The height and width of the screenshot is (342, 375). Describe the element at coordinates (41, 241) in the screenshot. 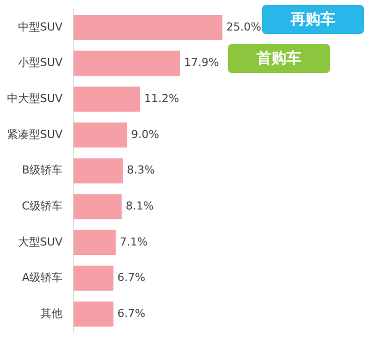

I see `y-tick-label: 大型SUV` at that location.